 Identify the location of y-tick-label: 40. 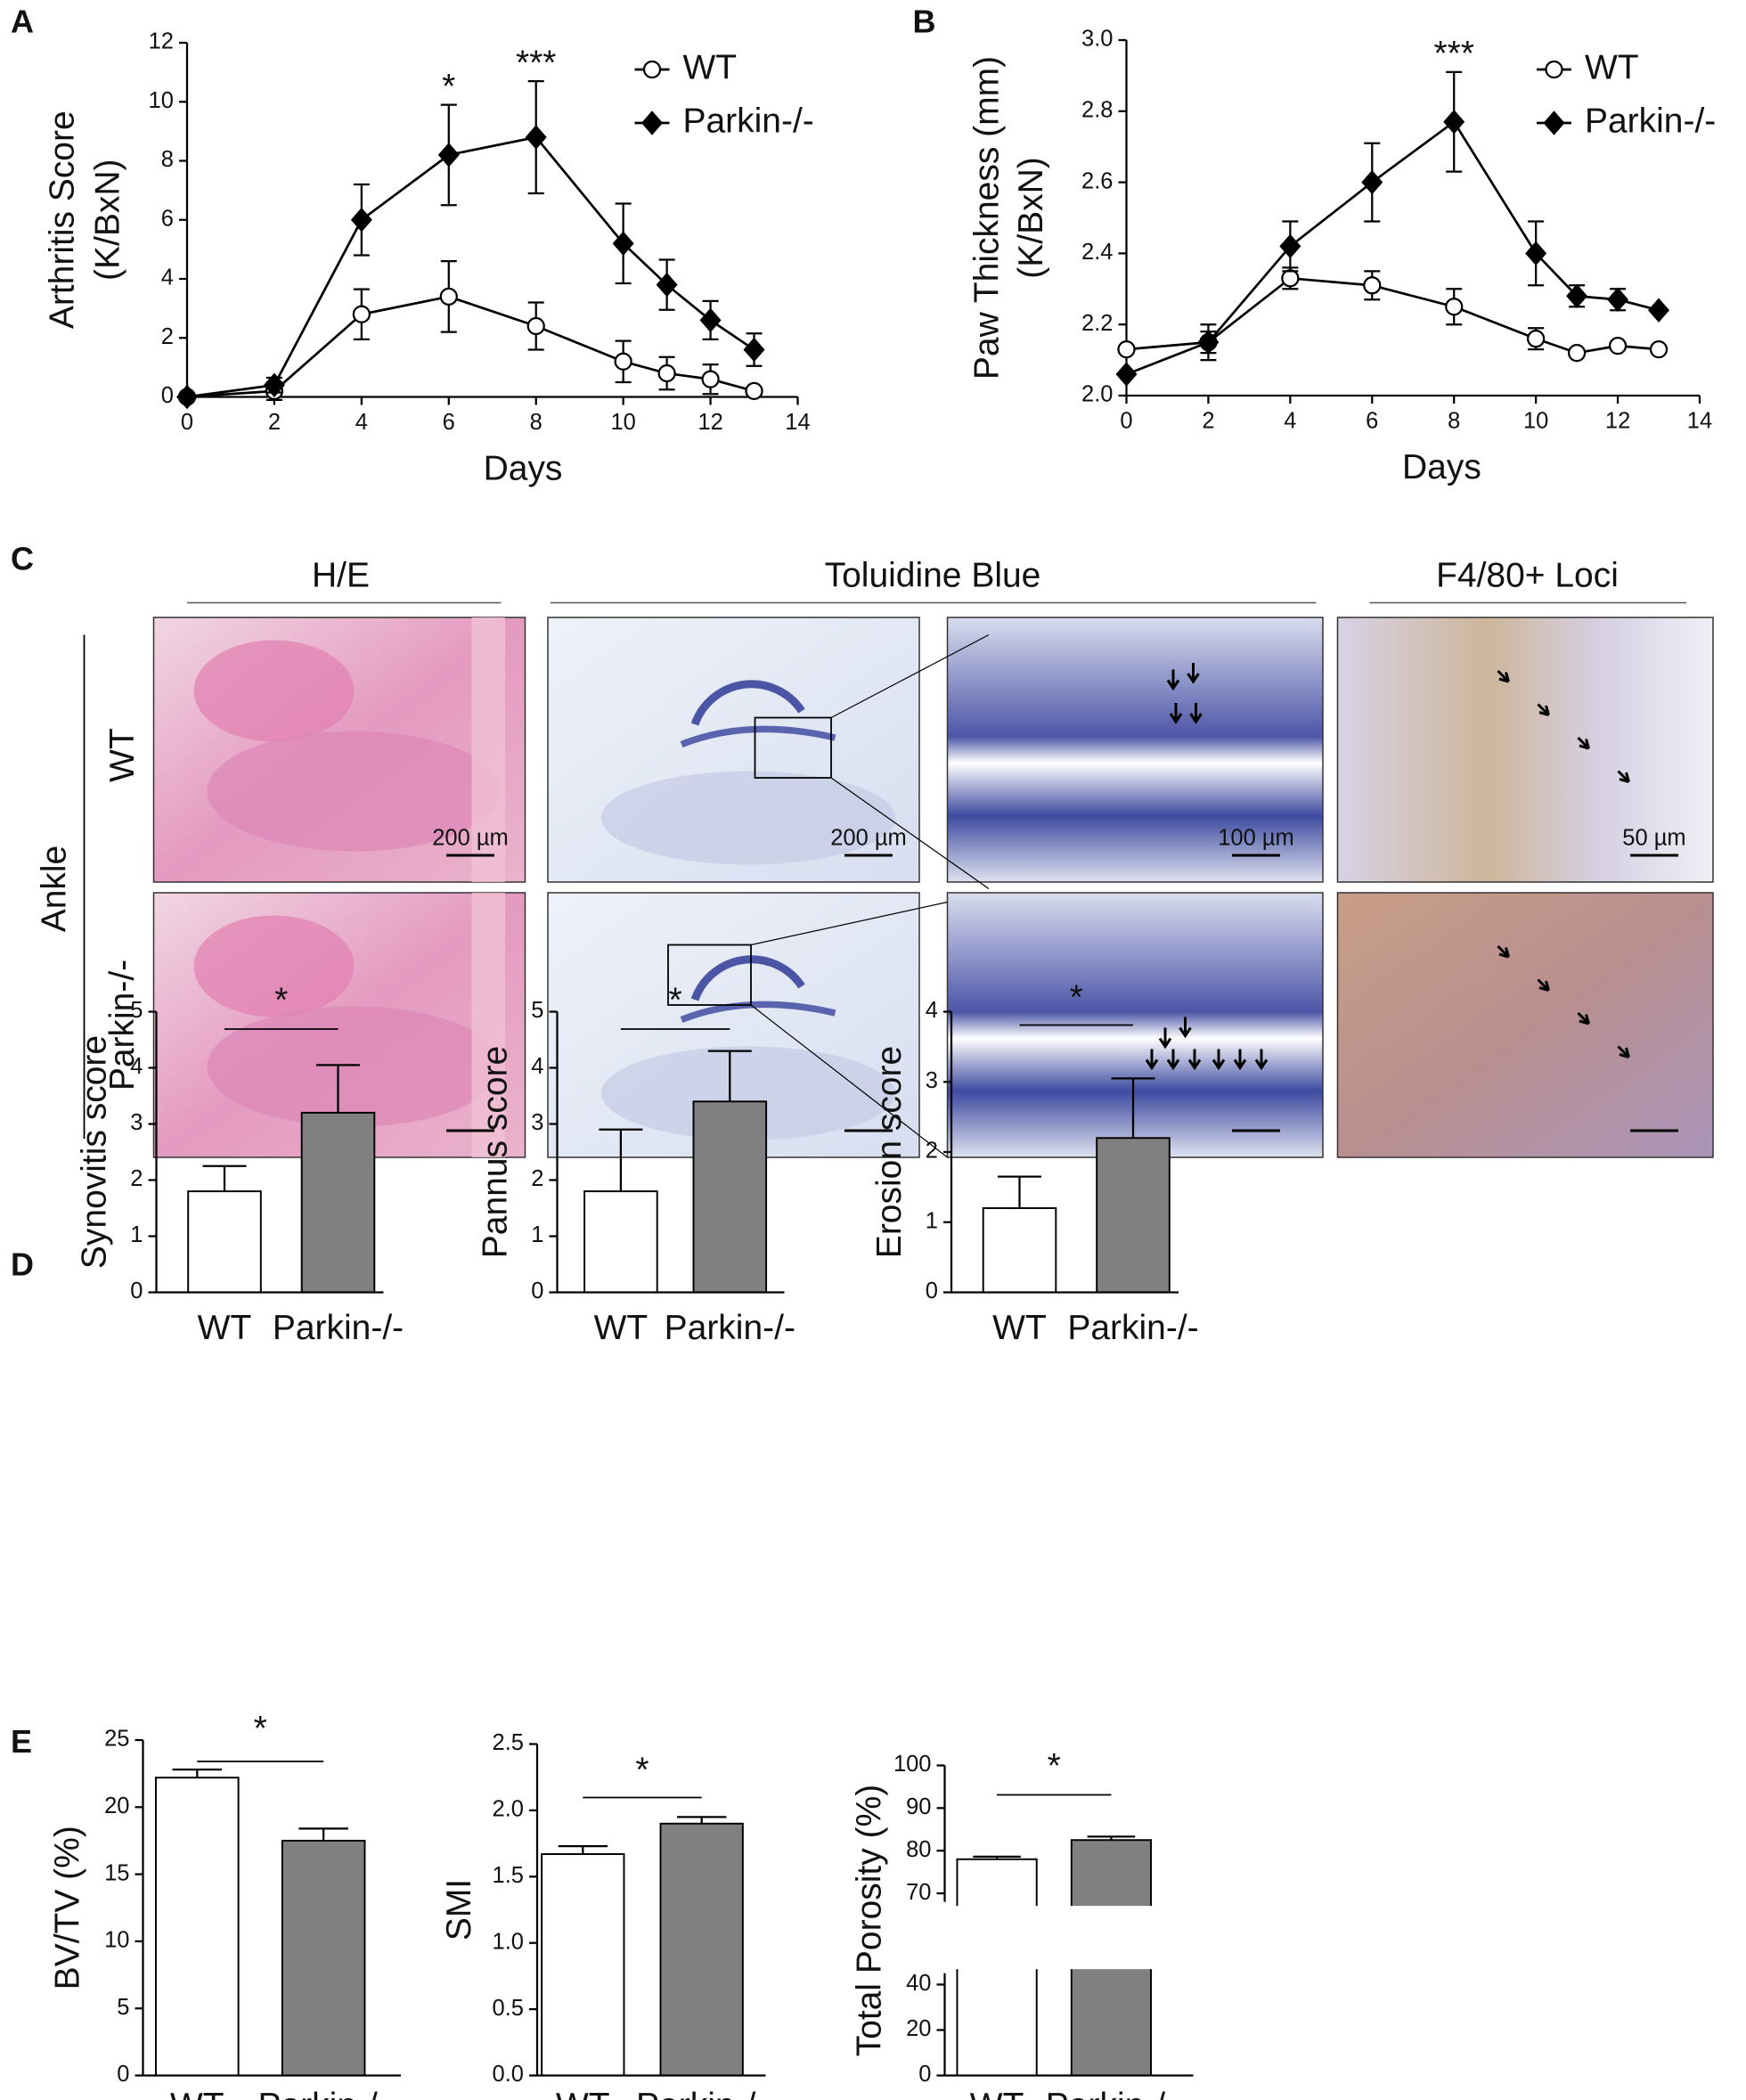
(919, 1984).